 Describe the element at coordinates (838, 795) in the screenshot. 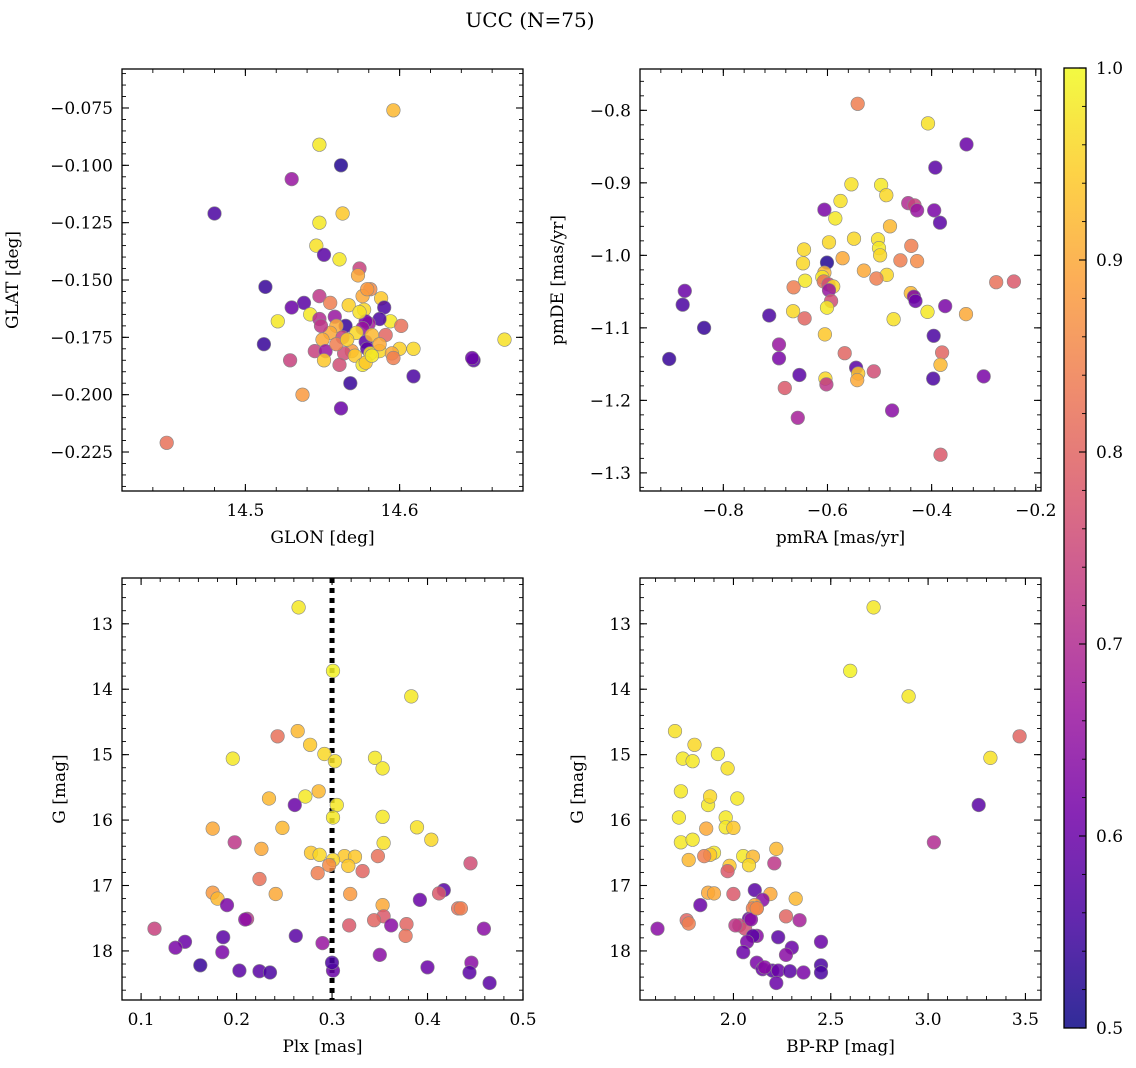

I see `points` at that location.